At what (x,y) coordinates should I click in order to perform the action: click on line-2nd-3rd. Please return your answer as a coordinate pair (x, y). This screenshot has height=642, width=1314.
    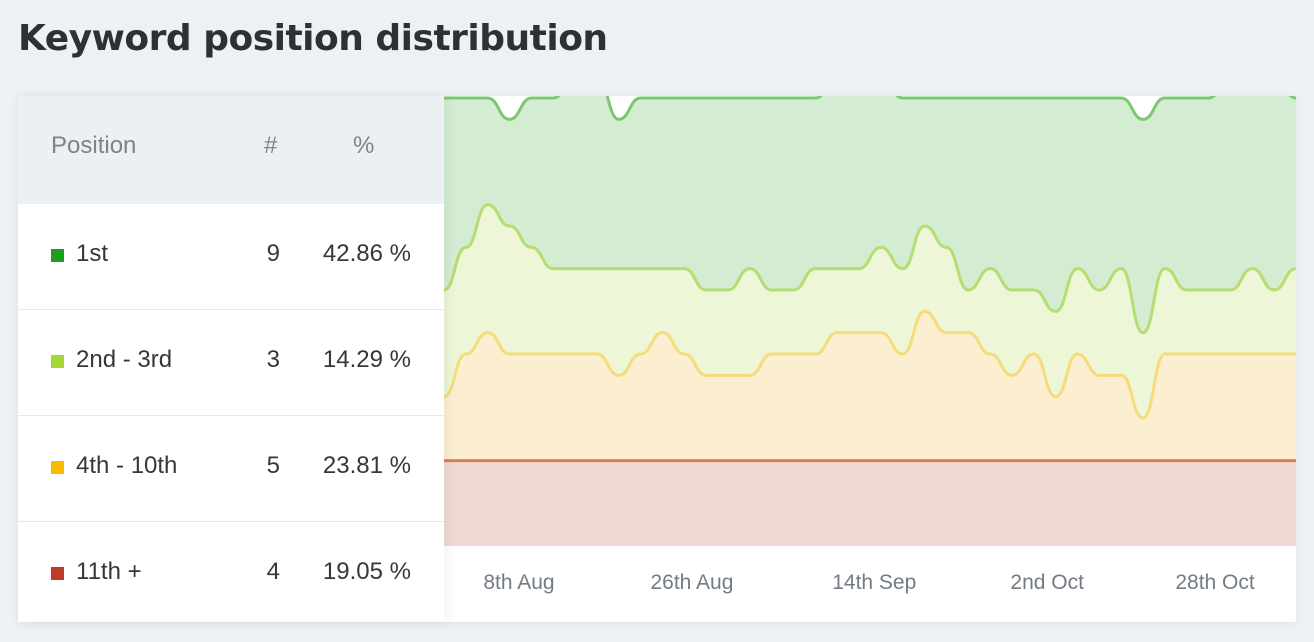
    Looking at the image, I should click on (870, 269).